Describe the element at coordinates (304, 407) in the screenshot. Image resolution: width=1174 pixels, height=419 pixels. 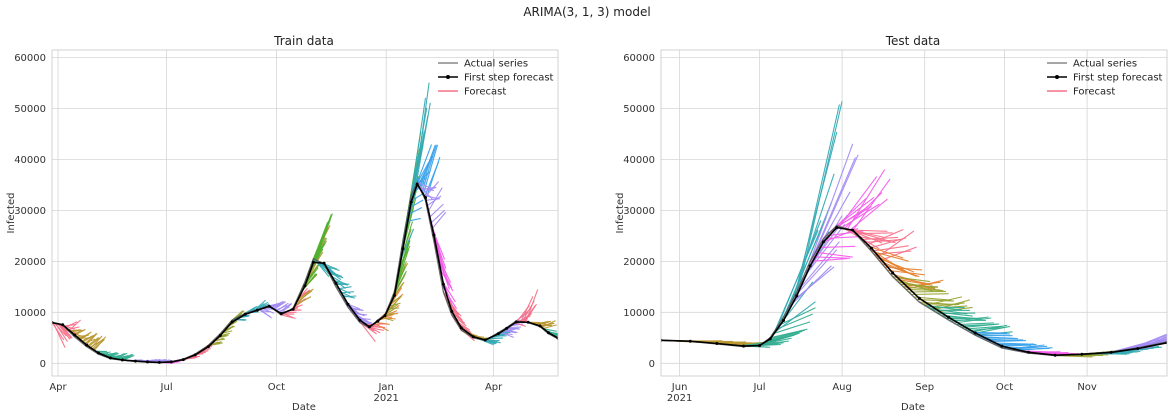
I see `train-xlabel: Date` at that location.